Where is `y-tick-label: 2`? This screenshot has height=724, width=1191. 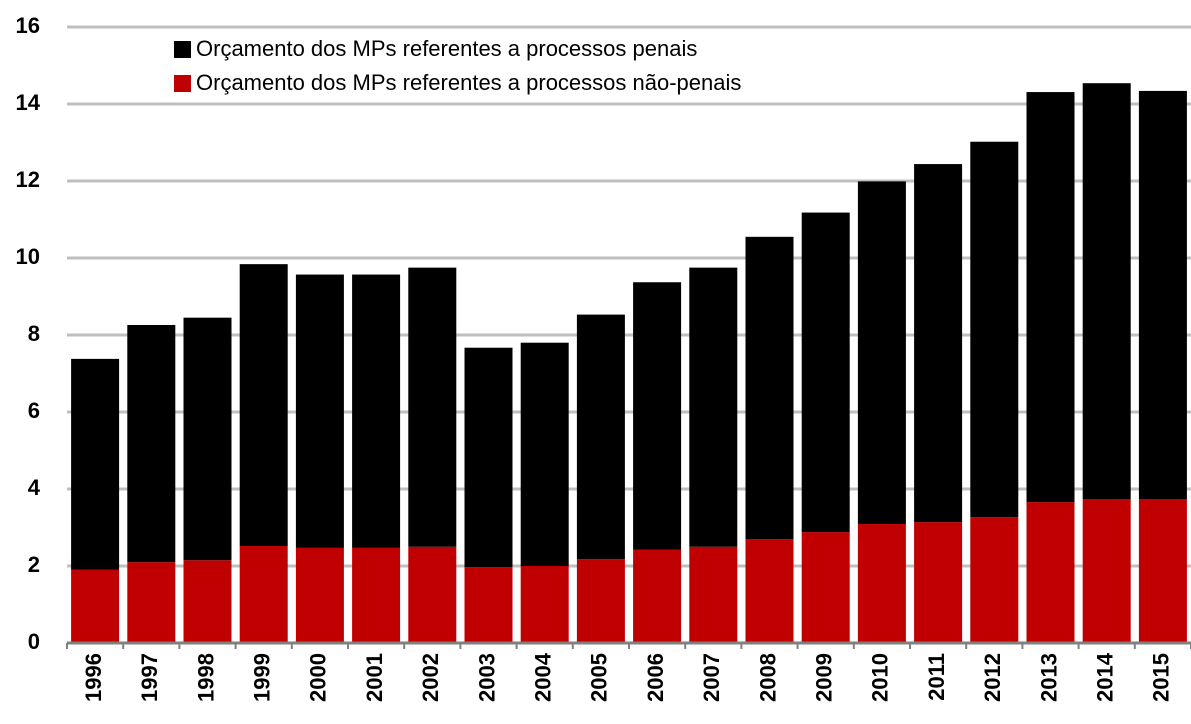 y-tick-label: 2 is located at coordinates (34, 564).